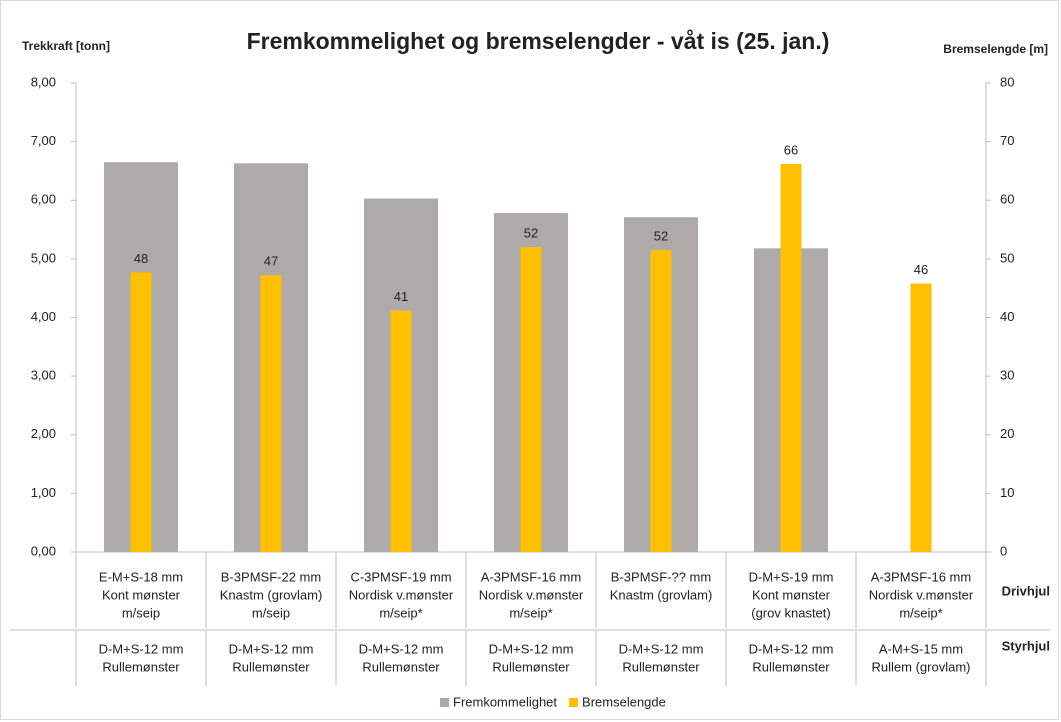 This screenshot has height=722, width=1061. What do you see at coordinates (995, 49) in the screenshot?
I see `y2-axis-title: Bremselengde [m]` at bounding box center [995, 49].